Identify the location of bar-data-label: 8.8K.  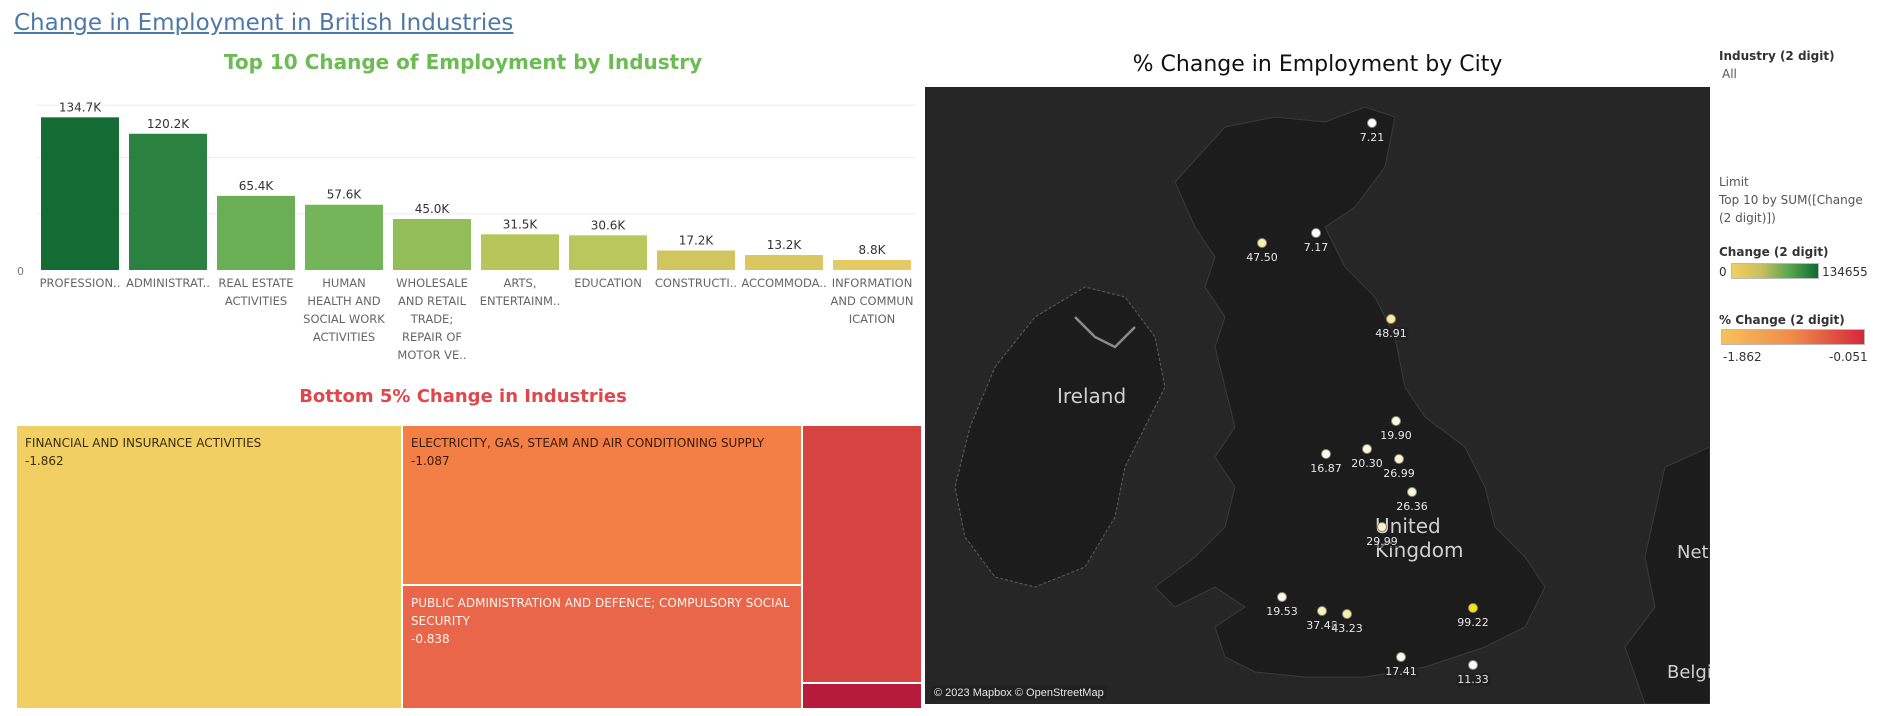
(873, 250).